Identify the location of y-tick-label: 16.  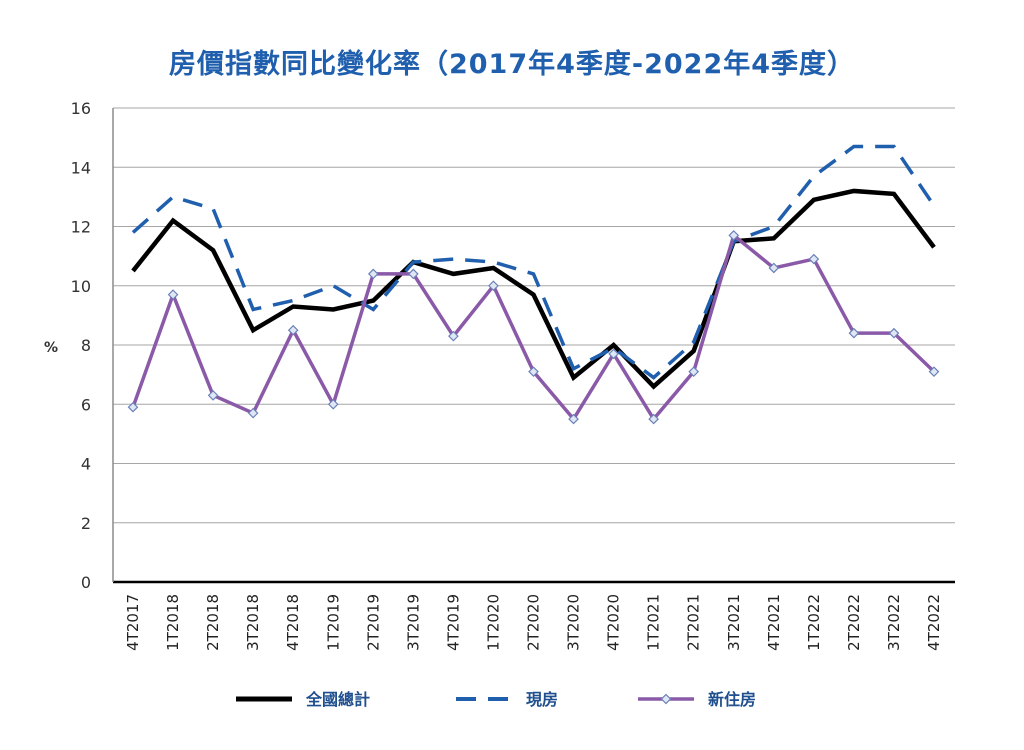
(81, 108).